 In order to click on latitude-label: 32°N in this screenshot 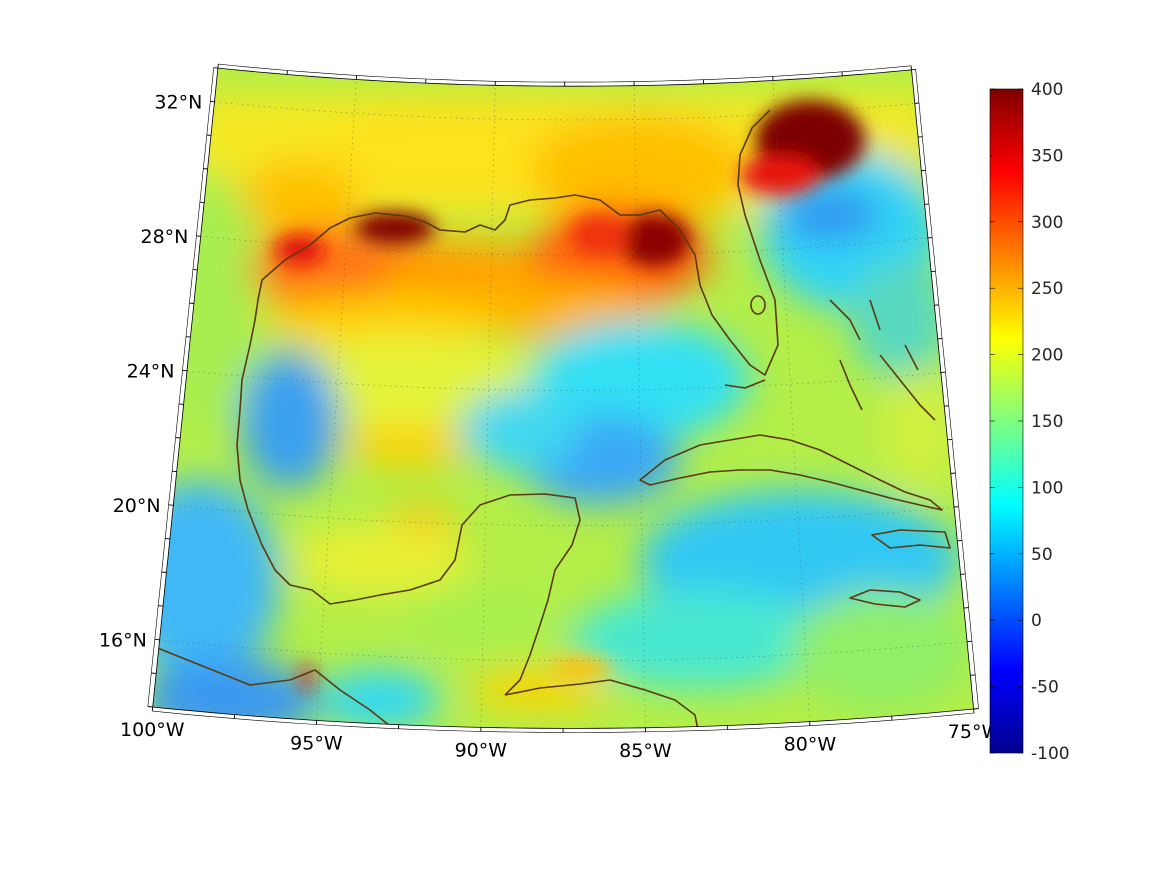, I will do `click(178, 102)`.